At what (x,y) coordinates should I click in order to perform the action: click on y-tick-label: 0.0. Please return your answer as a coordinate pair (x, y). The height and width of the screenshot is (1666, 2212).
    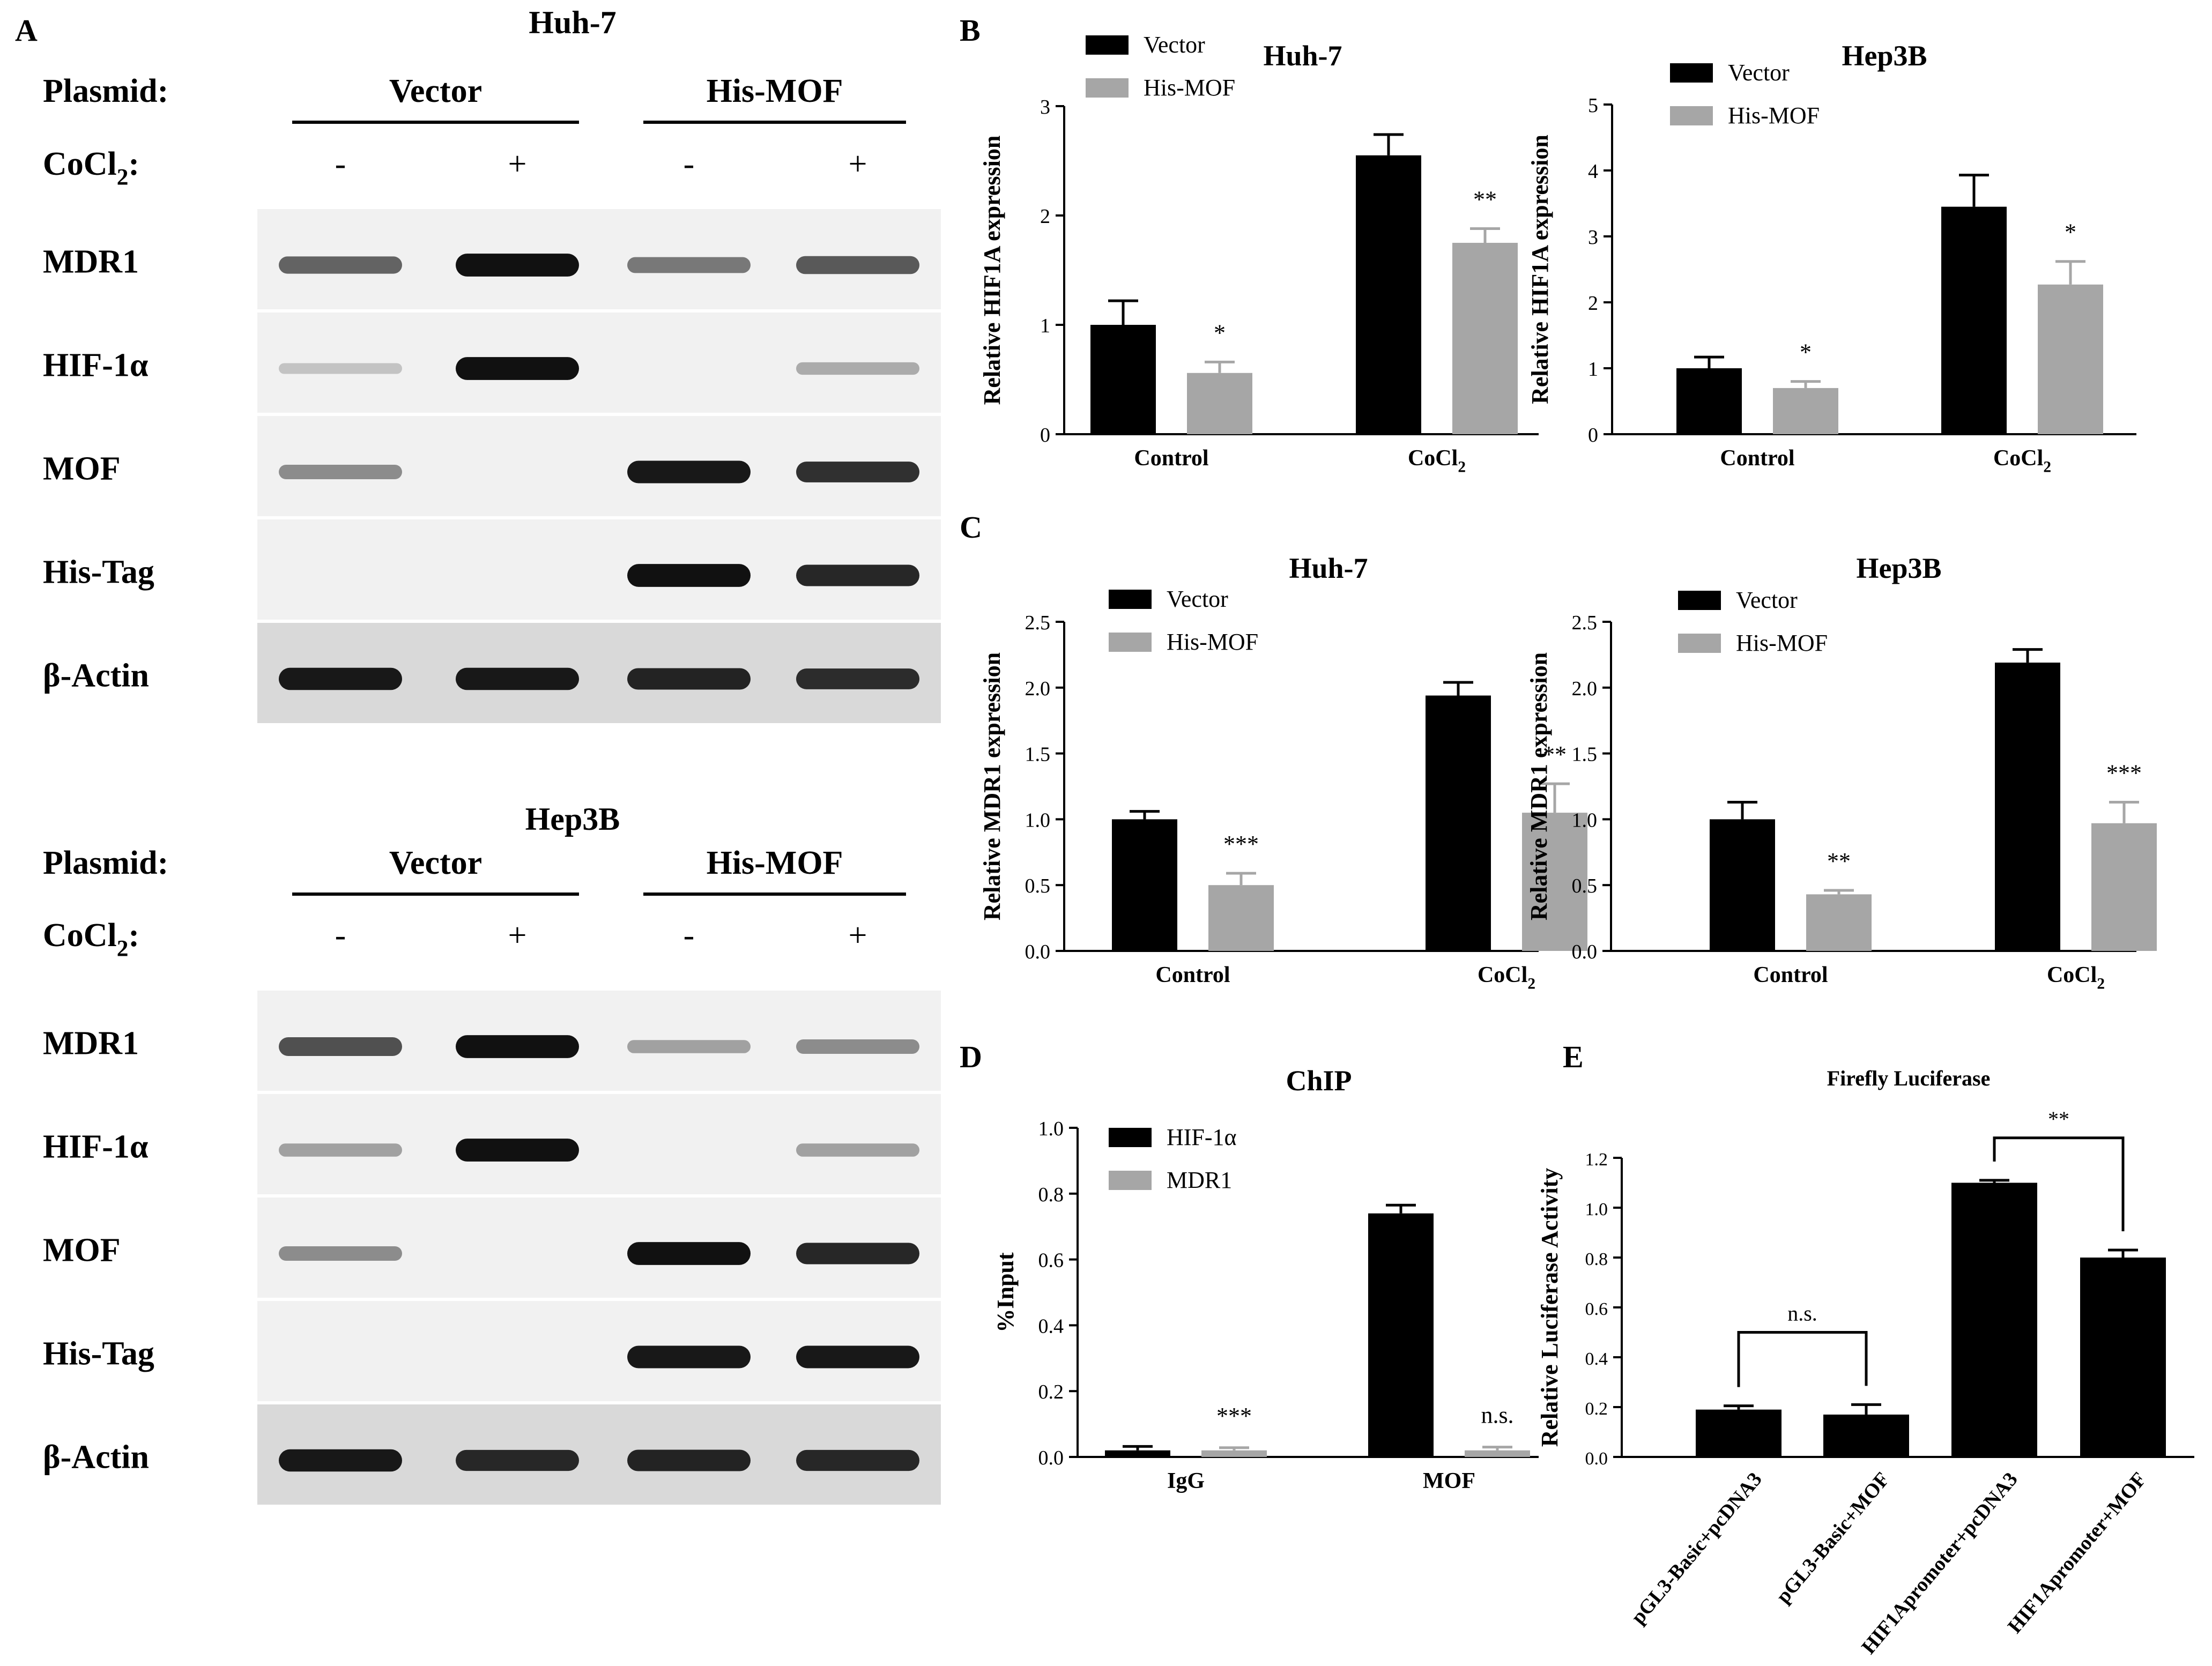
    Looking at the image, I should click on (1585, 952).